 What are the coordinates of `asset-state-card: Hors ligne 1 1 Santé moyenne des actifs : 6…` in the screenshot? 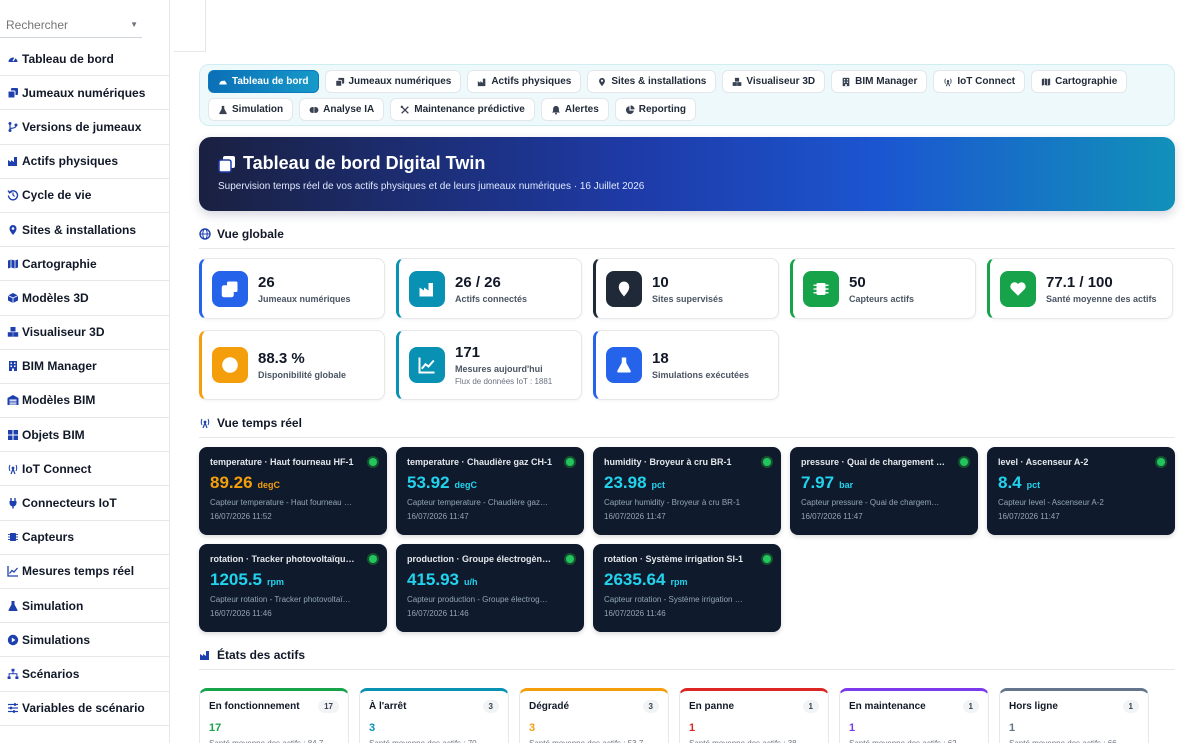 It's located at (1074, 715).